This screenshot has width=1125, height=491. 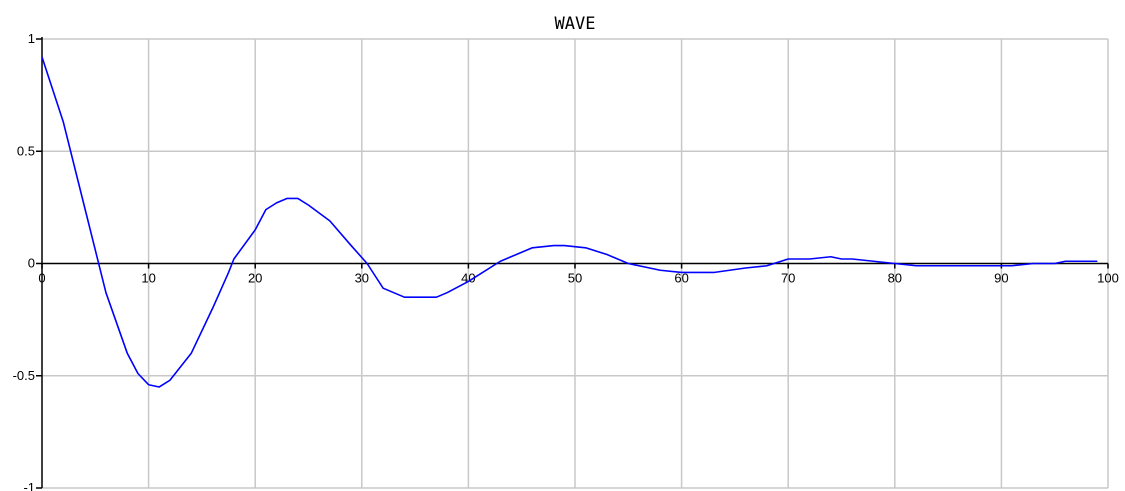 What do you see at coordinates (1001, 278) in the screenshot?
I see `x-tick-label-9: 90` at bounding box center [1001, 278].